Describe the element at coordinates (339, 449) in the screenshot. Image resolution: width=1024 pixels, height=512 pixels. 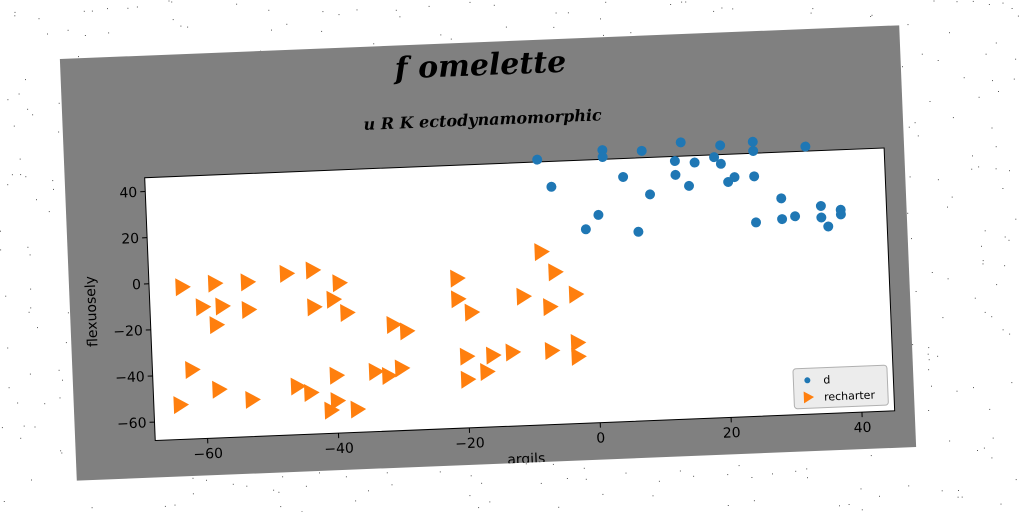
I see `x-tick-label: −40` at that location.